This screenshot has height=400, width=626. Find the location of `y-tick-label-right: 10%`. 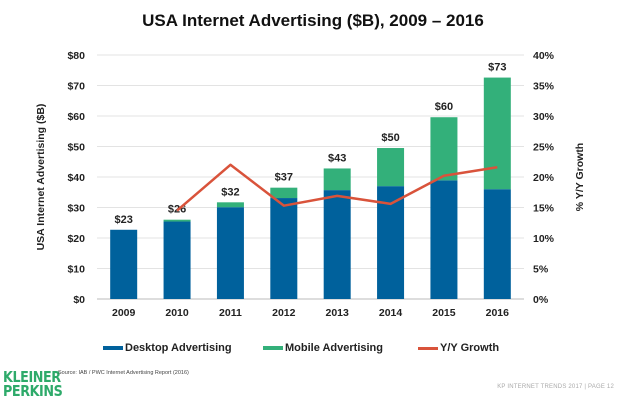

y-tick-label-right: 10% is located at coordinates (544, 239).